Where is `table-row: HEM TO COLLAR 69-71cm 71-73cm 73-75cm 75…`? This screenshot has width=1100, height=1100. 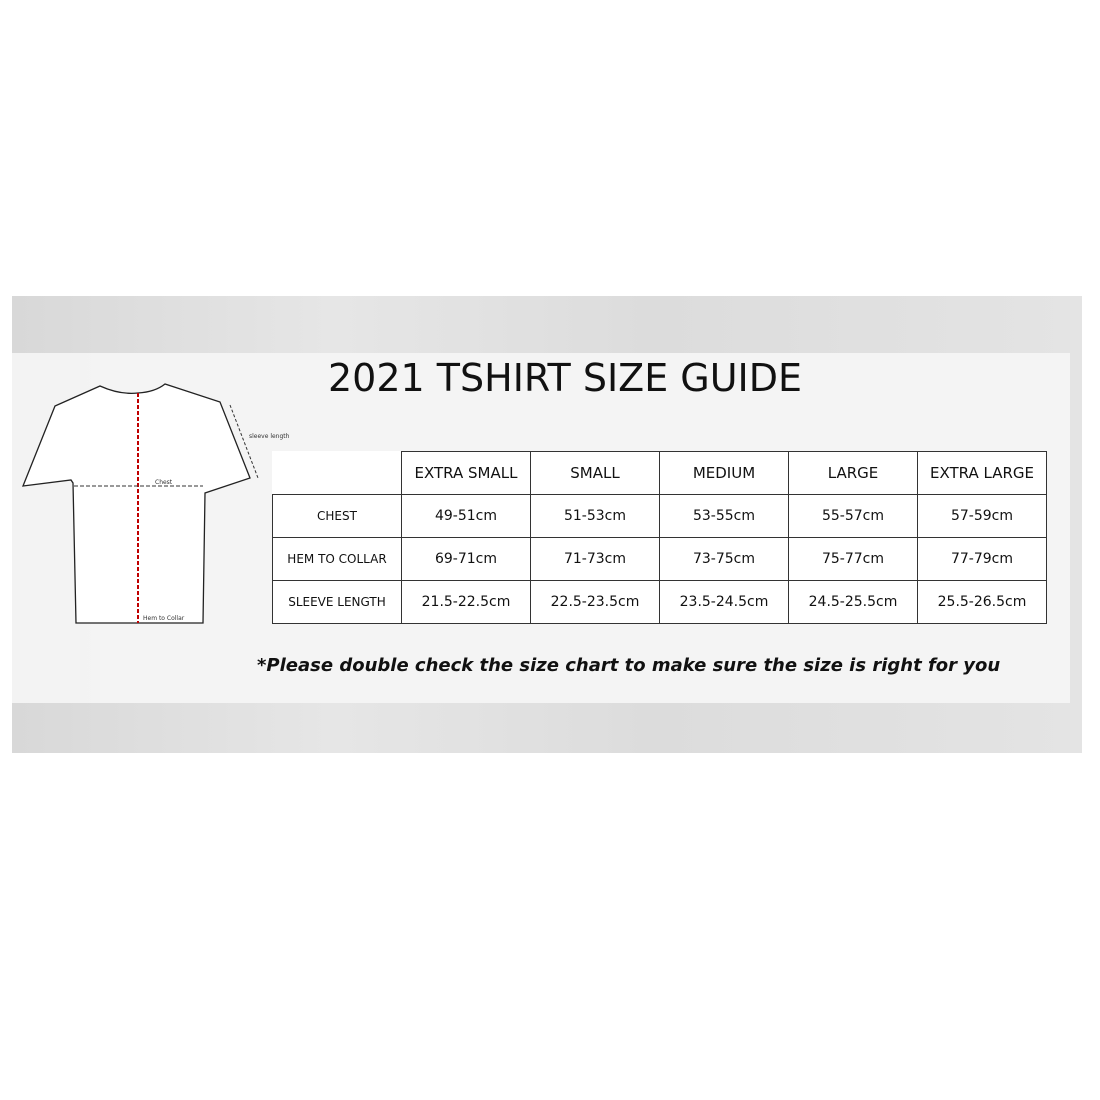 table-row: HEM TO COLLAR 69-71cm 71-73cm 73-75cm 75… is located at coordinates (659, 559).